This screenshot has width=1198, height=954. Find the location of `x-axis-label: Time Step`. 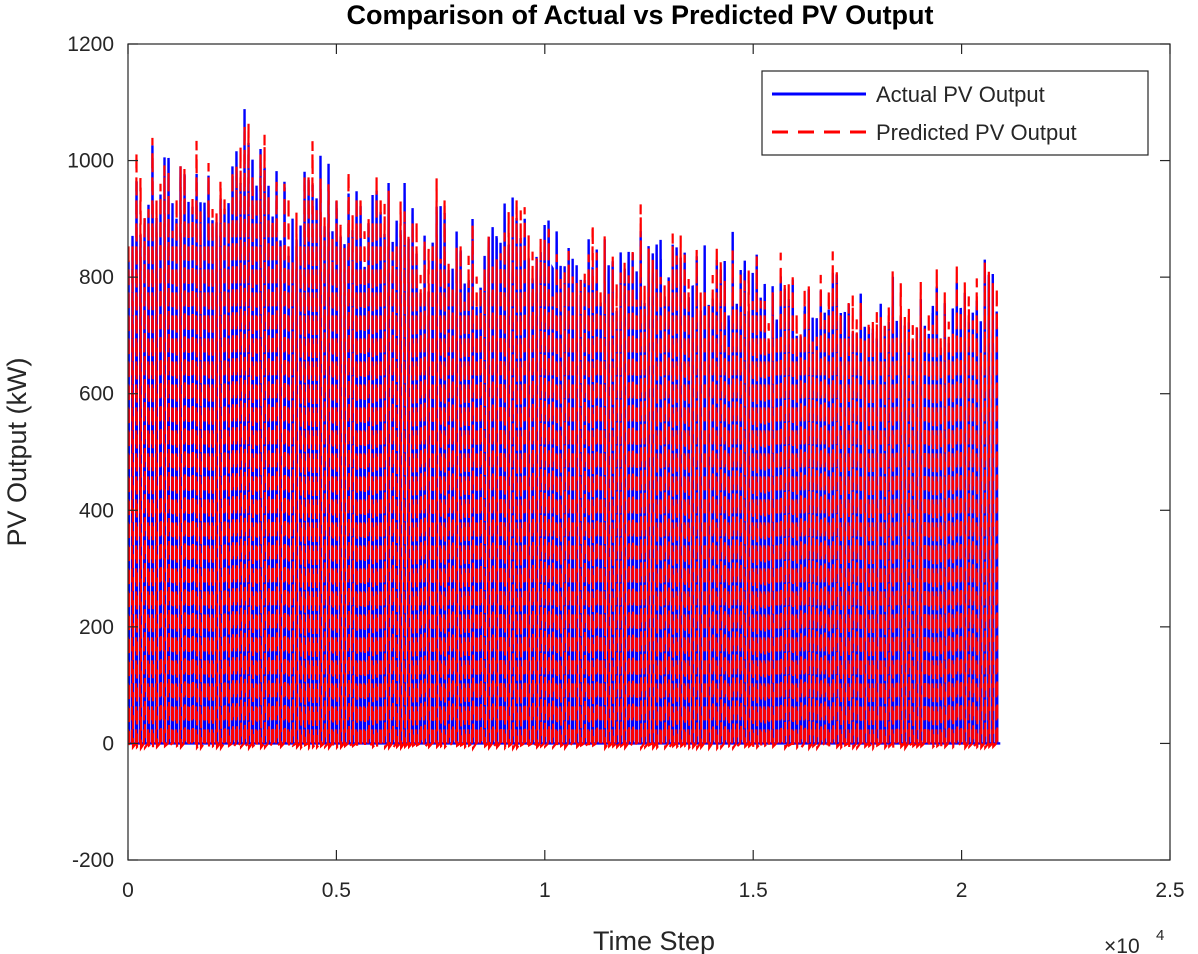

x-axis-label: Time Step is located at coordinates (654, 940).